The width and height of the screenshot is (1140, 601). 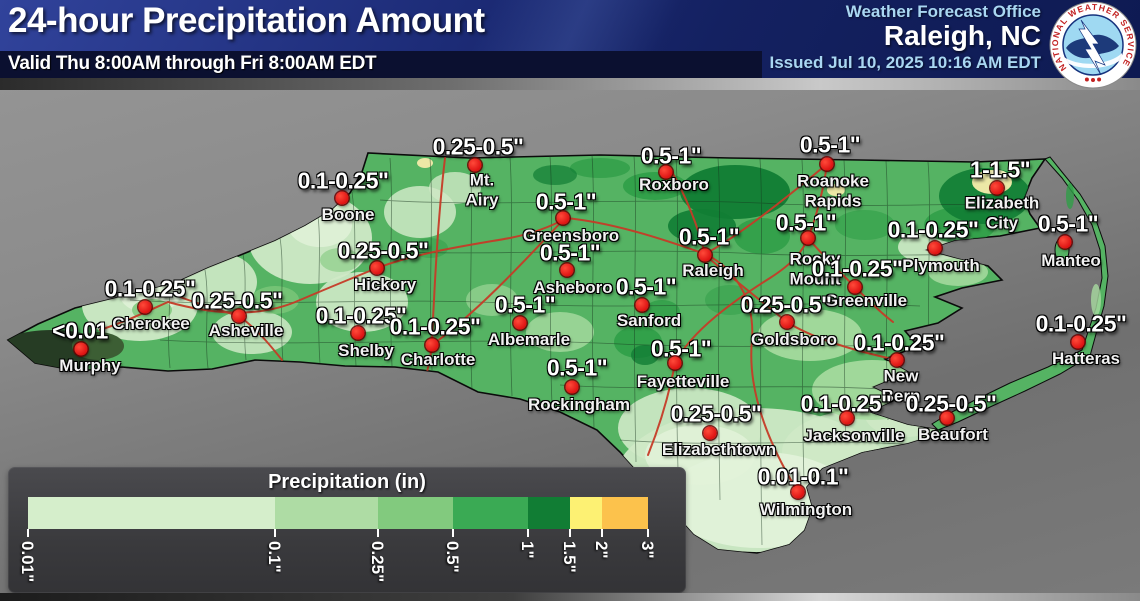 I want to click on legend-tick-label-0.01: 0.01", so click(x=27, y=562).